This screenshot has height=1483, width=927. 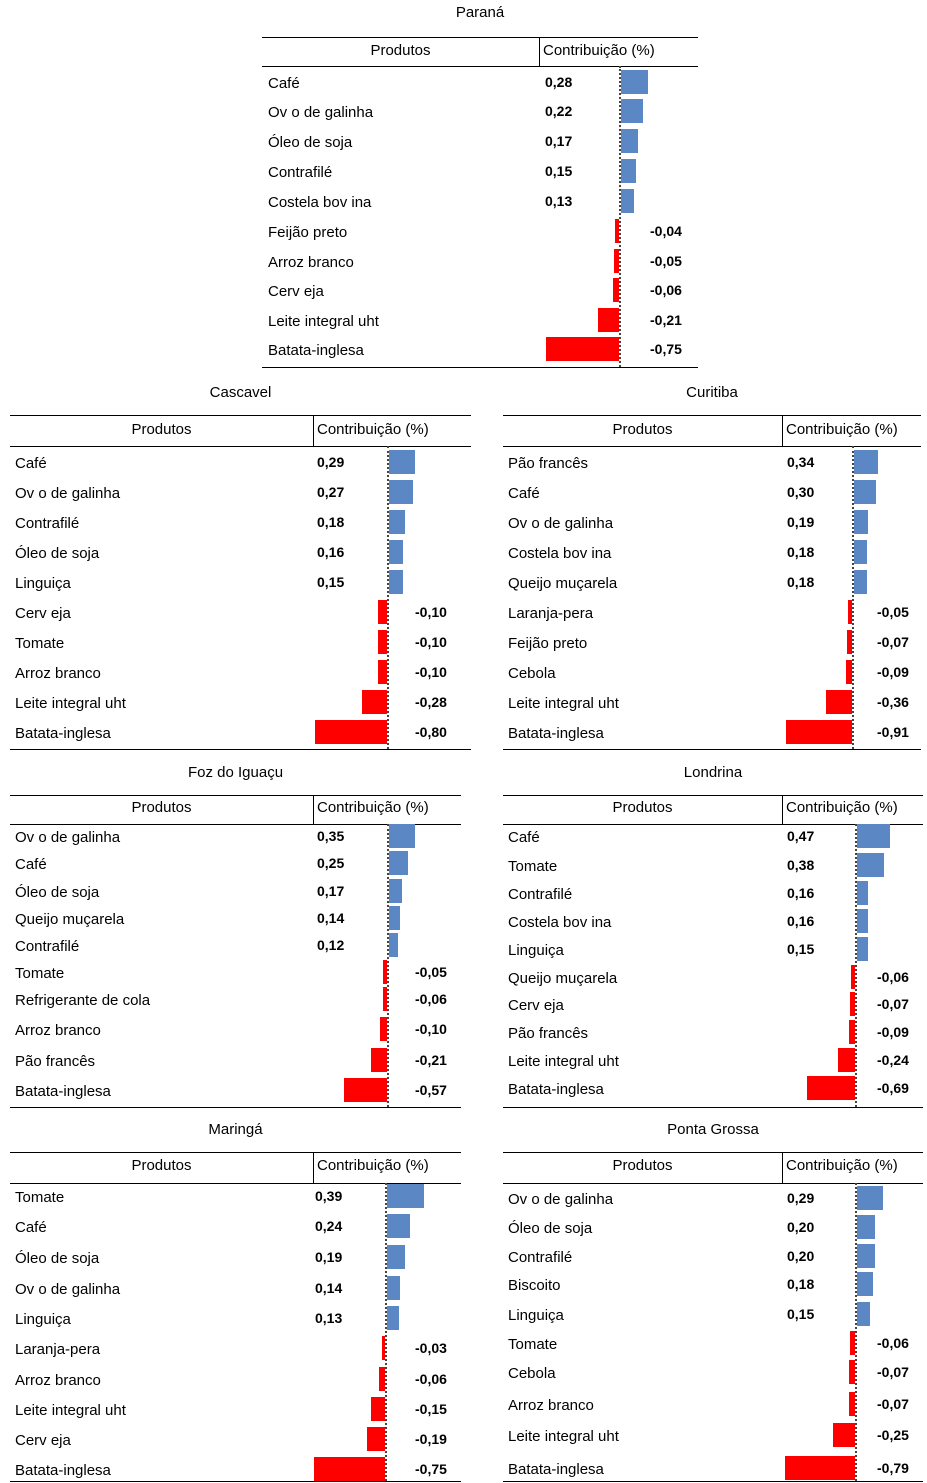 I want to click on data-label: 0,20, so click(x=801, y=1227).